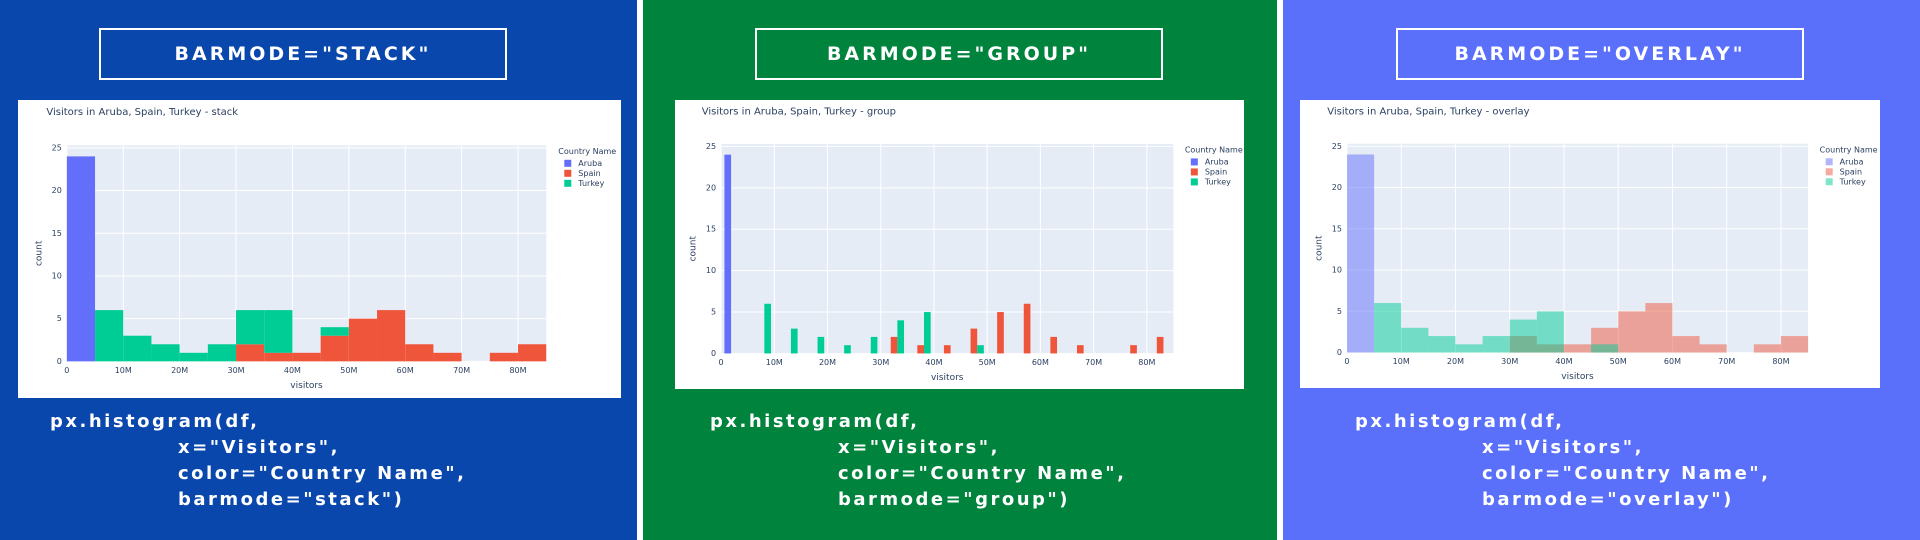 The image size is (1920, 540). Describe the element at coordinates (1608, 499) in the screenshot. I see `code-line: barmode="overlay")` at that location.